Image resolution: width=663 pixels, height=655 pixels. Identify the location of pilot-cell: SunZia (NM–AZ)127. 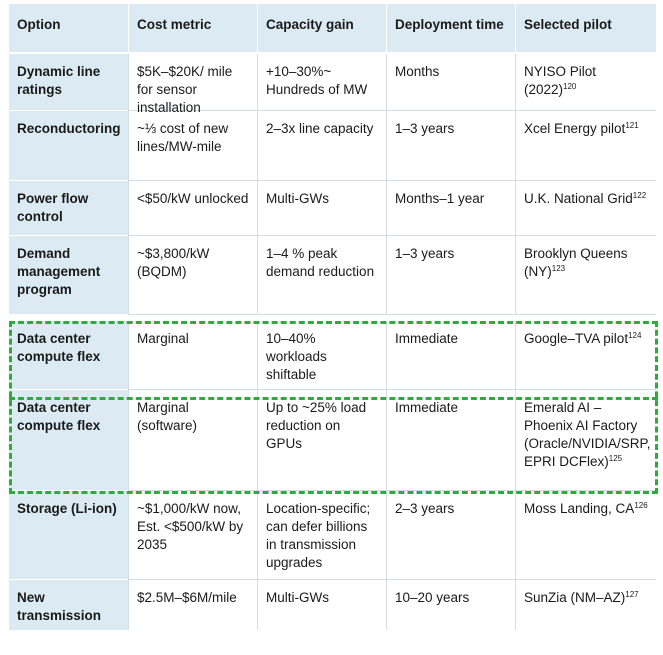
(585, 605).